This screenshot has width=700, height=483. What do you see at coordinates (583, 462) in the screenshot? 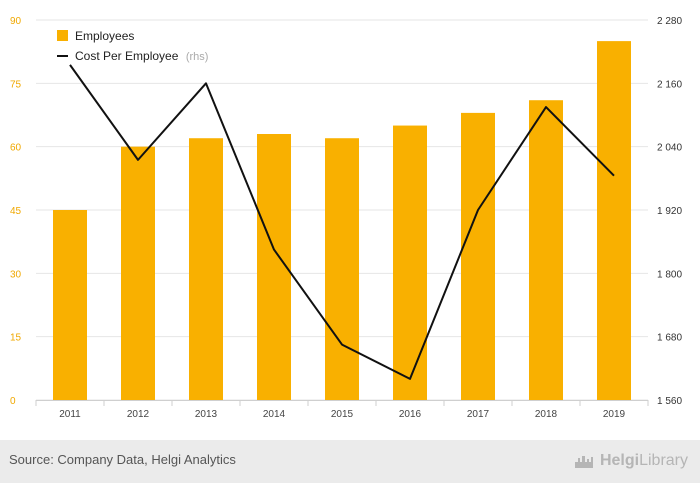
I see `city-skyline-icon` at bounding box center [583, 462].